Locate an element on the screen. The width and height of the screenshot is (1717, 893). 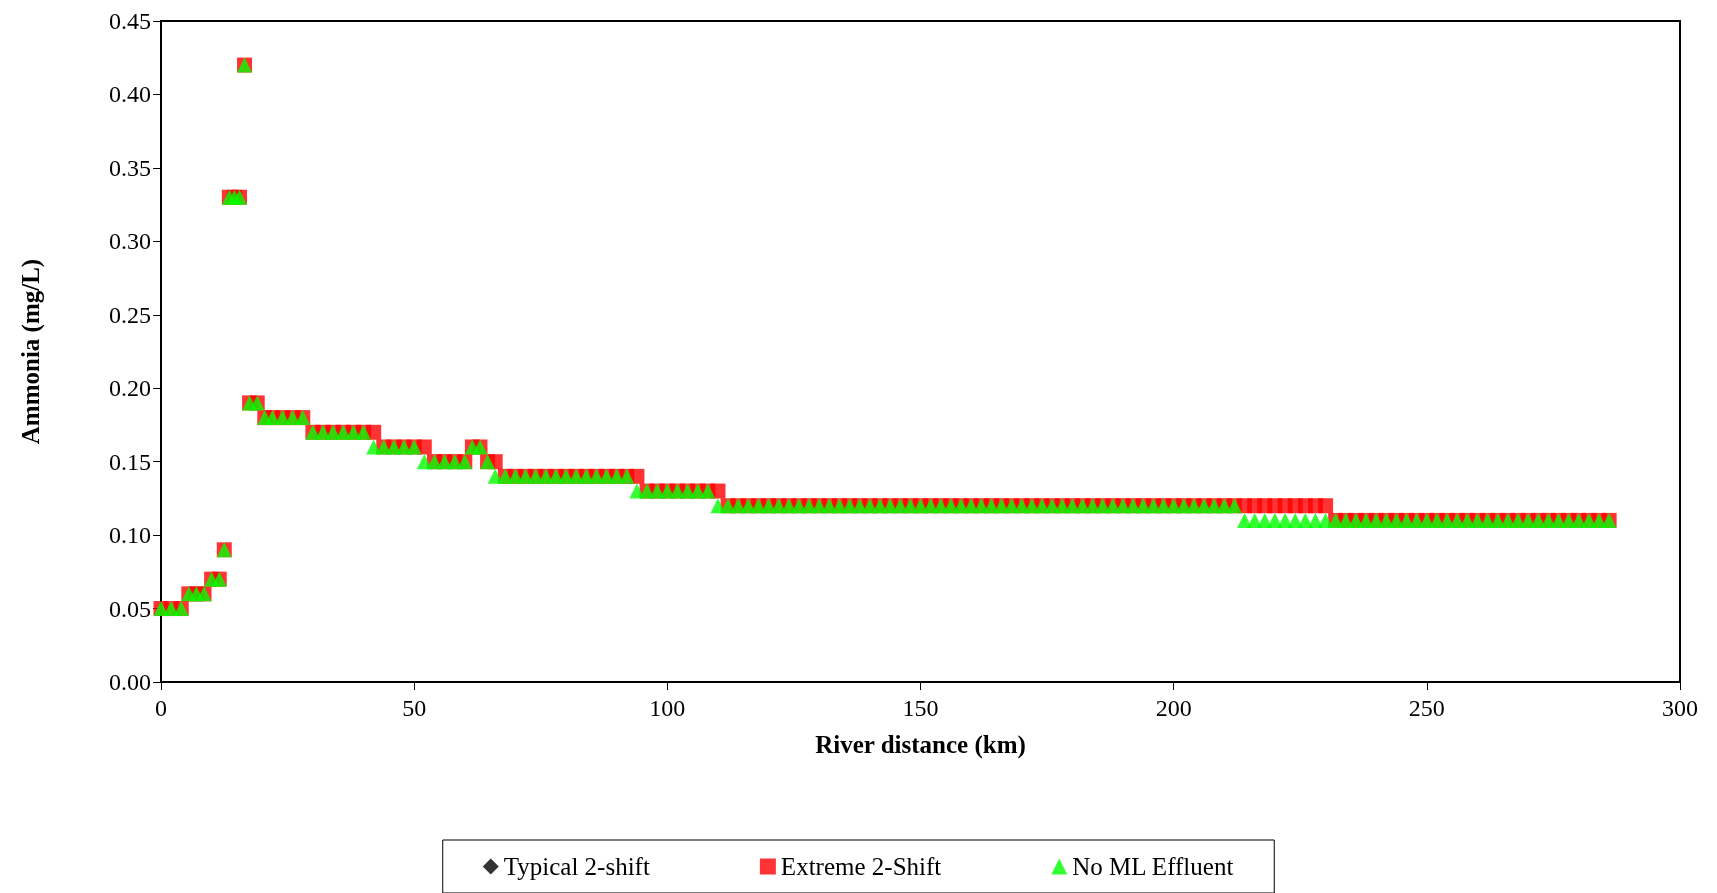
y-tick-label: 0.25 is located at coordinates (130, 314).